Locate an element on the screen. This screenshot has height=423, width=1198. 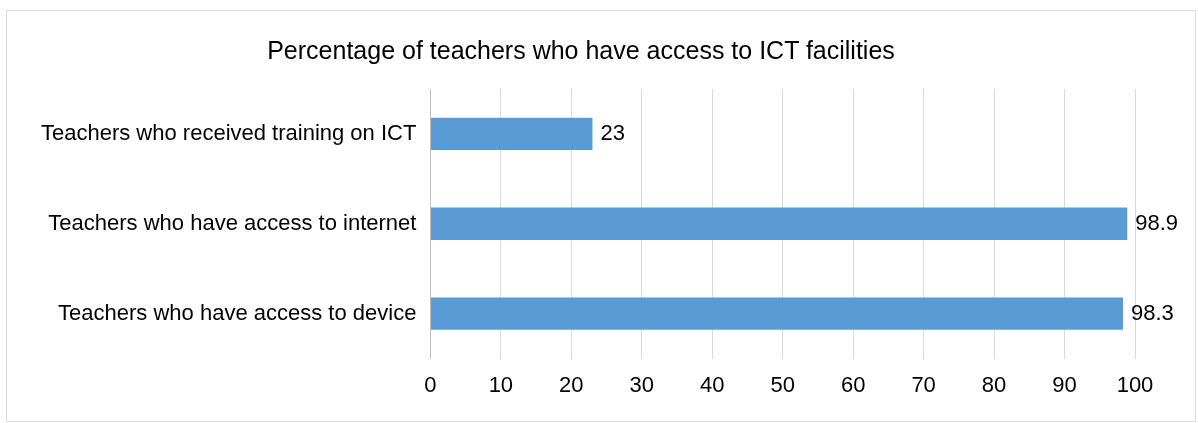
y-tick-label: Teachers who have access to internet is located at coordinates (232, 222).